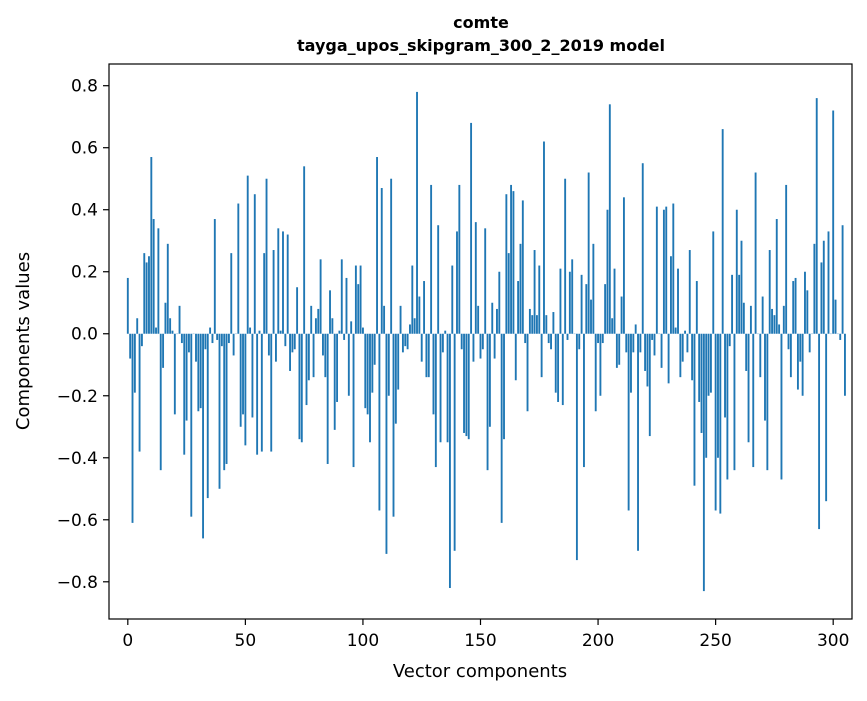 The image size is (867, 701). Describe the element at coordinates (84, 273) in the screenshot. I see `y-tick-label: 0.2` at that location.